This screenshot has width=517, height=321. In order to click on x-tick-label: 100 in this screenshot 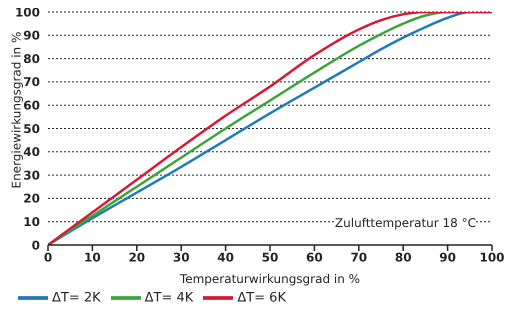, I will do `click(492, 257)`.